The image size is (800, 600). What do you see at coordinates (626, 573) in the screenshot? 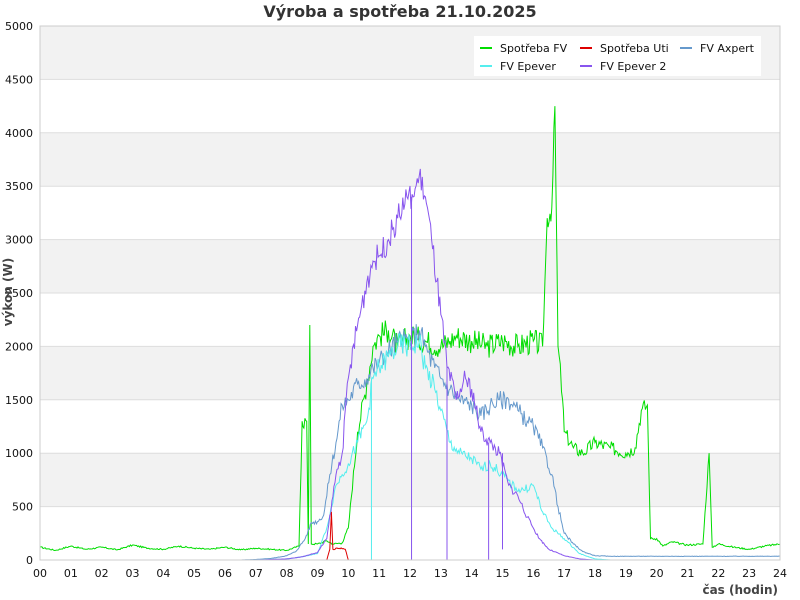
I see `x-tick-label: 19` at bounding box center [626, 573].